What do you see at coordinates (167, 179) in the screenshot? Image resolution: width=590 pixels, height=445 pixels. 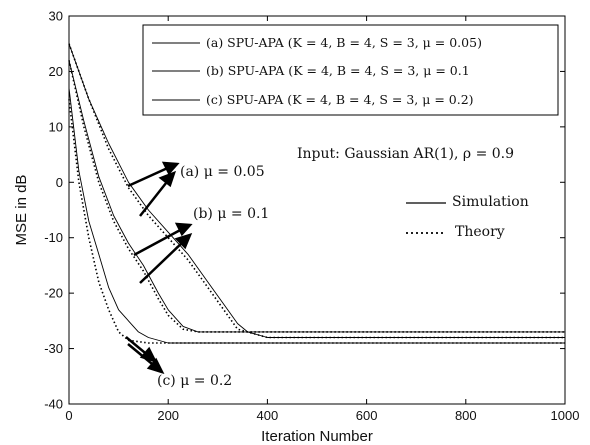 I see `arrow-a-lower-head` at bounding box center [167, 179].